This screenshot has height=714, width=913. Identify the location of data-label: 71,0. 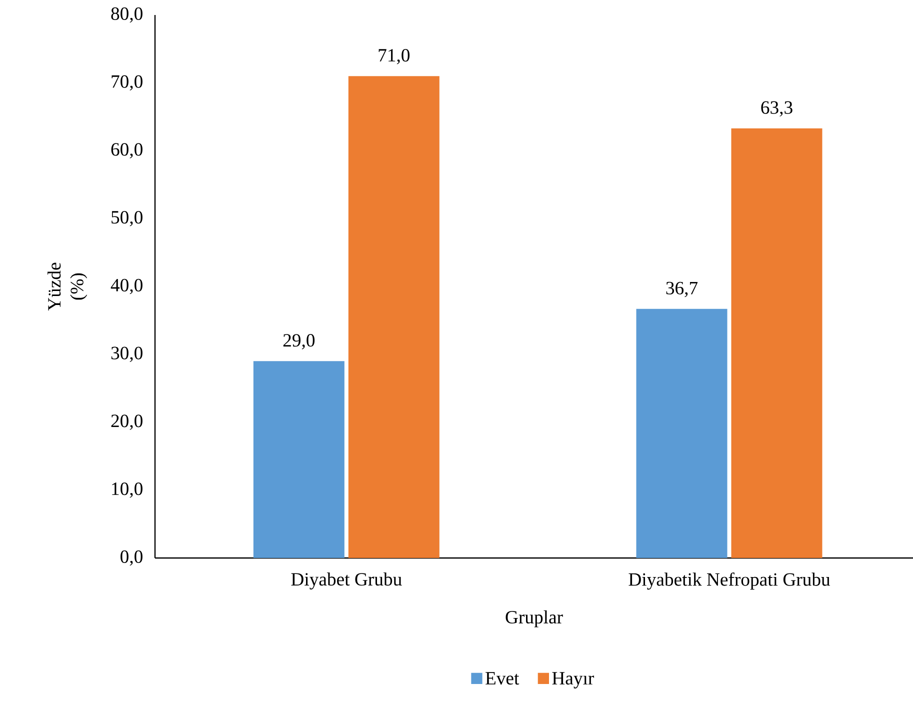
(394, 56).